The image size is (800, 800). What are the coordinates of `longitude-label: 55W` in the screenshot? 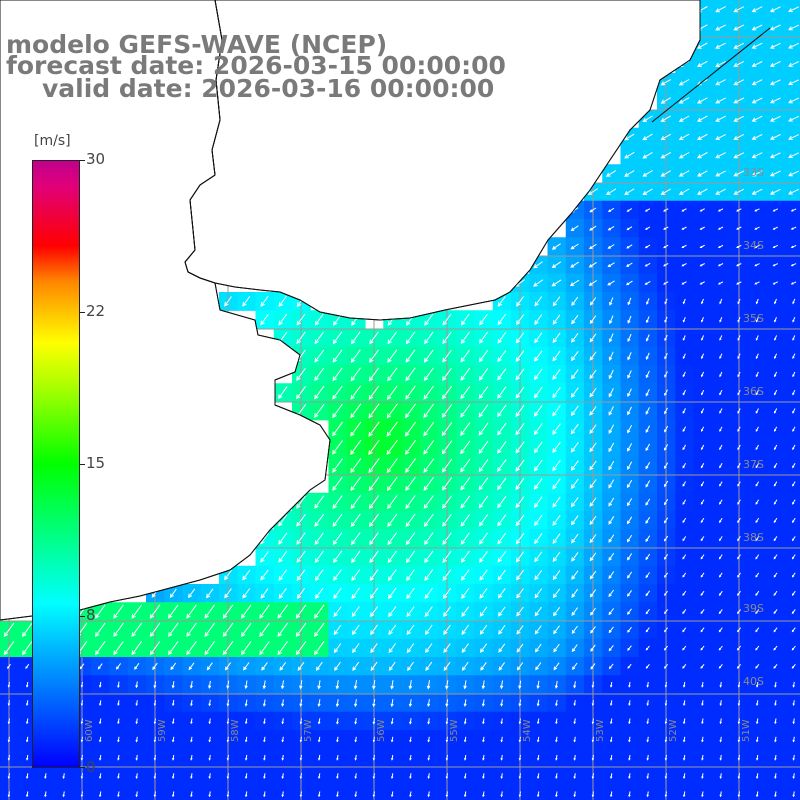 It's located at (454, 730).